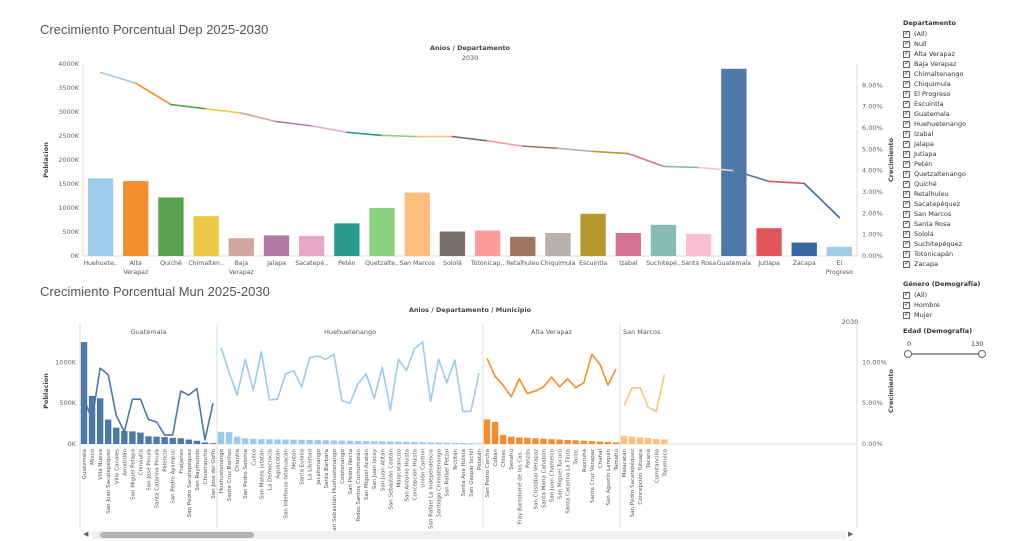  Describe the element at coordinates (934, 54) in the screenshot. I see `filter-option: Alta Verapaz` at that location.